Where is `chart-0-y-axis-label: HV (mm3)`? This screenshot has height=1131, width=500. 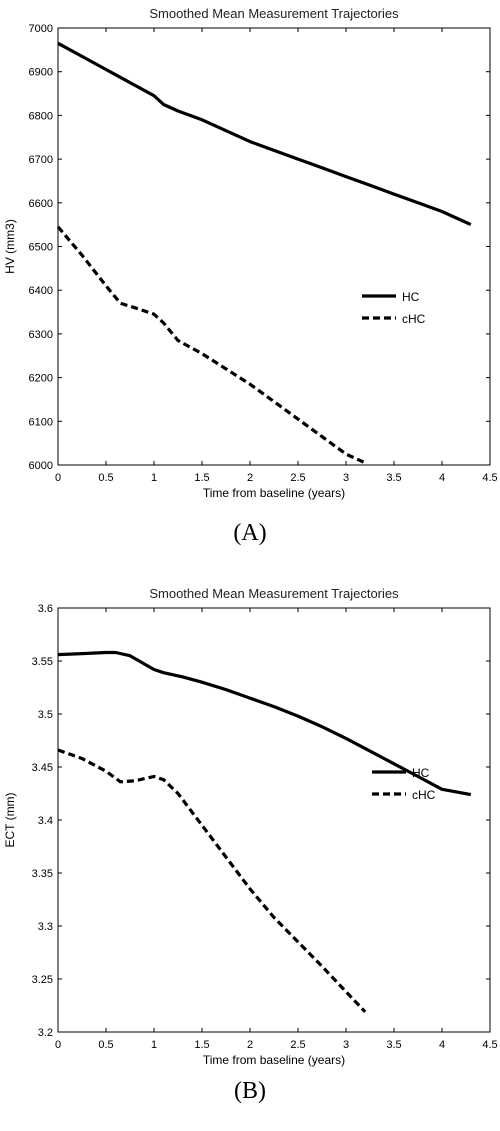
chart-0-y-axis-label: HV (mm3) is located at coordinates (10, 246).